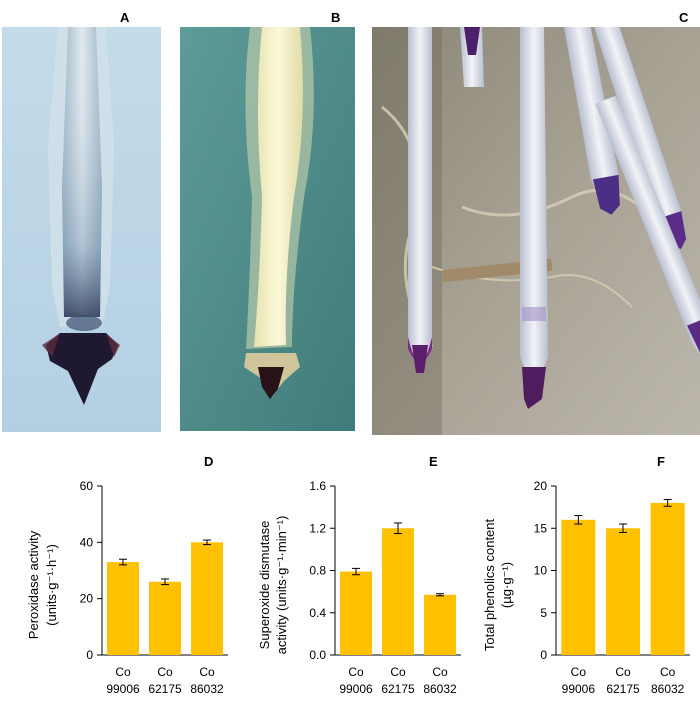  What do you see at coordinates (684, 17) in the screenshot?
I see `panel-label-c: C` at bounding box center [684, 17].